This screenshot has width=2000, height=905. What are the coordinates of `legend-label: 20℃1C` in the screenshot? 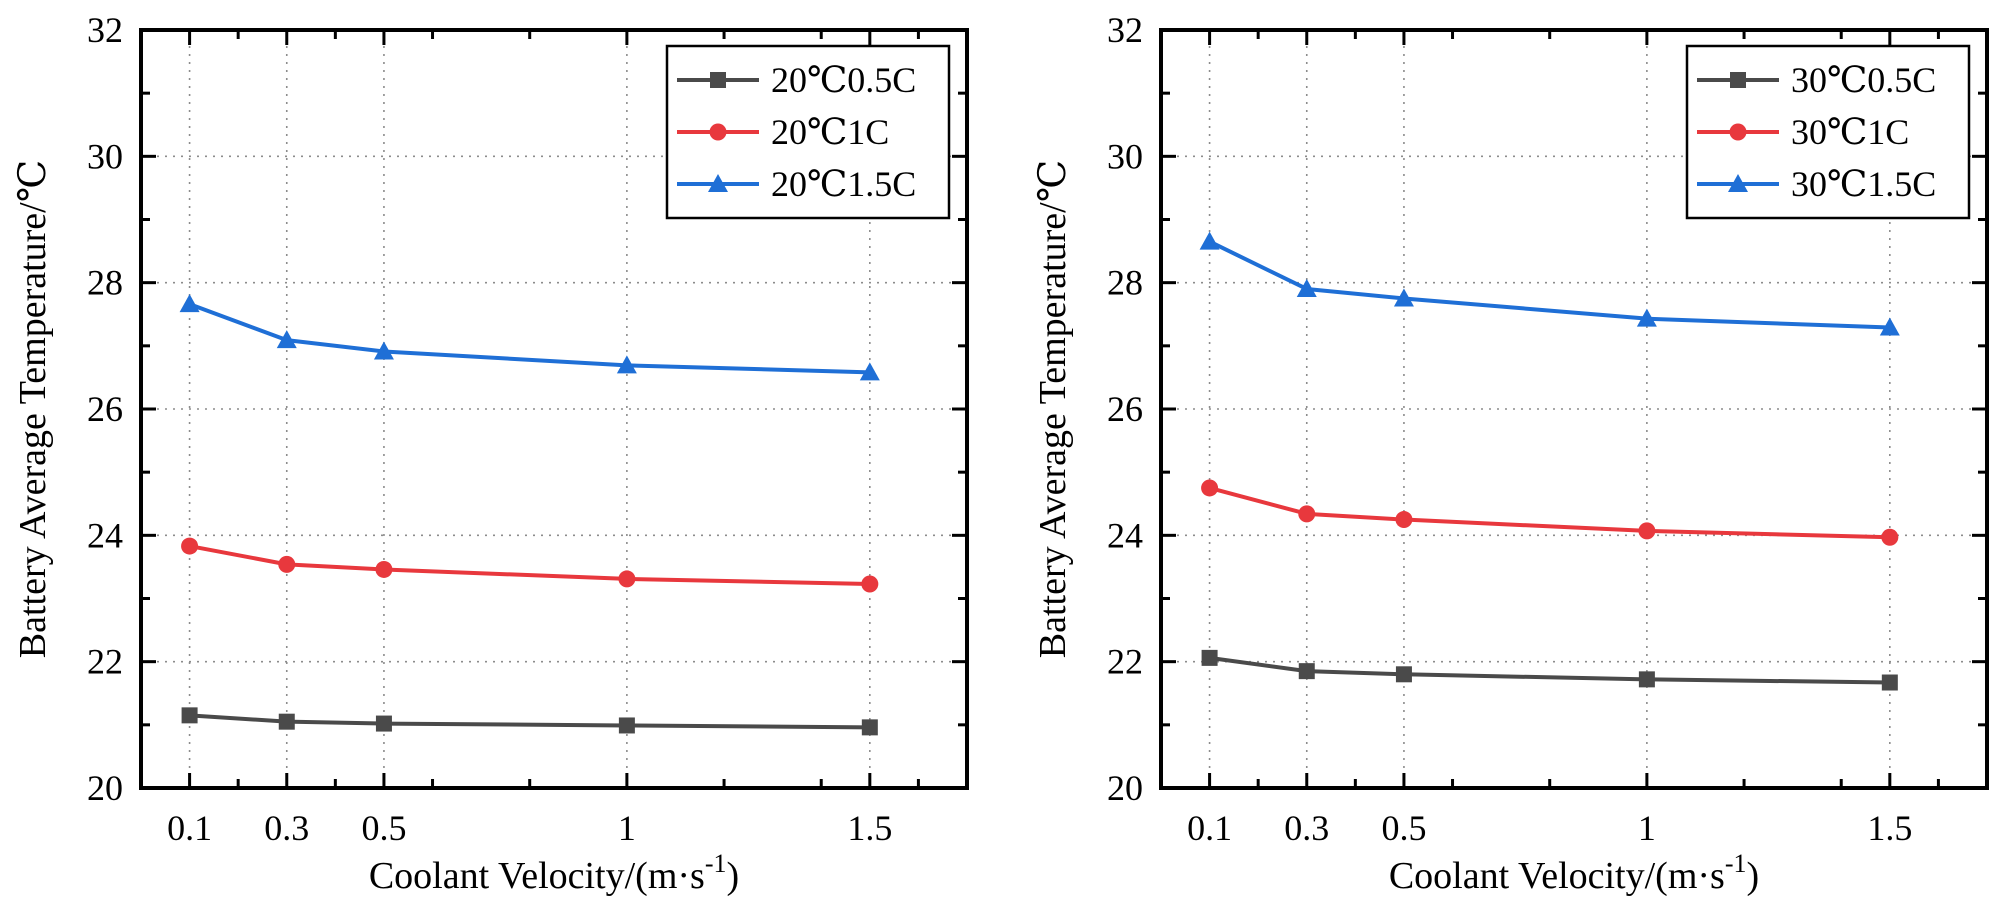 It's located at (830, 132).